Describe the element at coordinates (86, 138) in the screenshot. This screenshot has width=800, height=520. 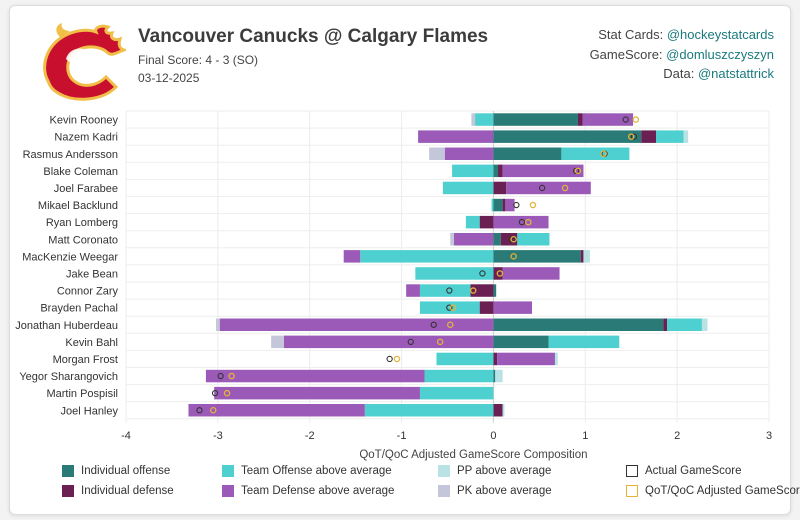
I see `player-label: Nazem Kadri` at that location.